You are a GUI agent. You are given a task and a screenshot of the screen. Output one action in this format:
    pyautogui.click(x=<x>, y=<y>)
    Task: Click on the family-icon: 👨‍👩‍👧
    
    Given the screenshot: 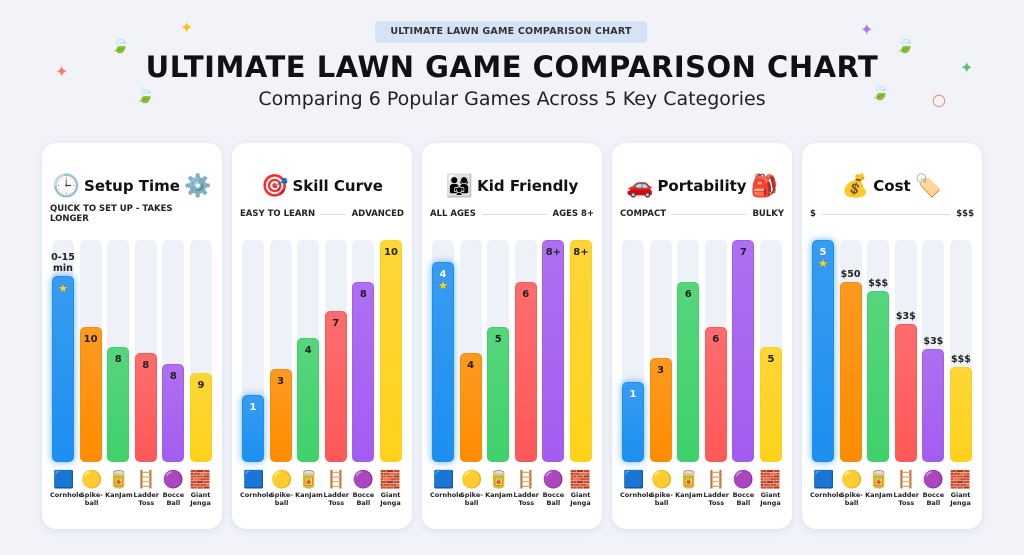 What is the action you would take?
    pyautogui.click(x=459, y=186)
    